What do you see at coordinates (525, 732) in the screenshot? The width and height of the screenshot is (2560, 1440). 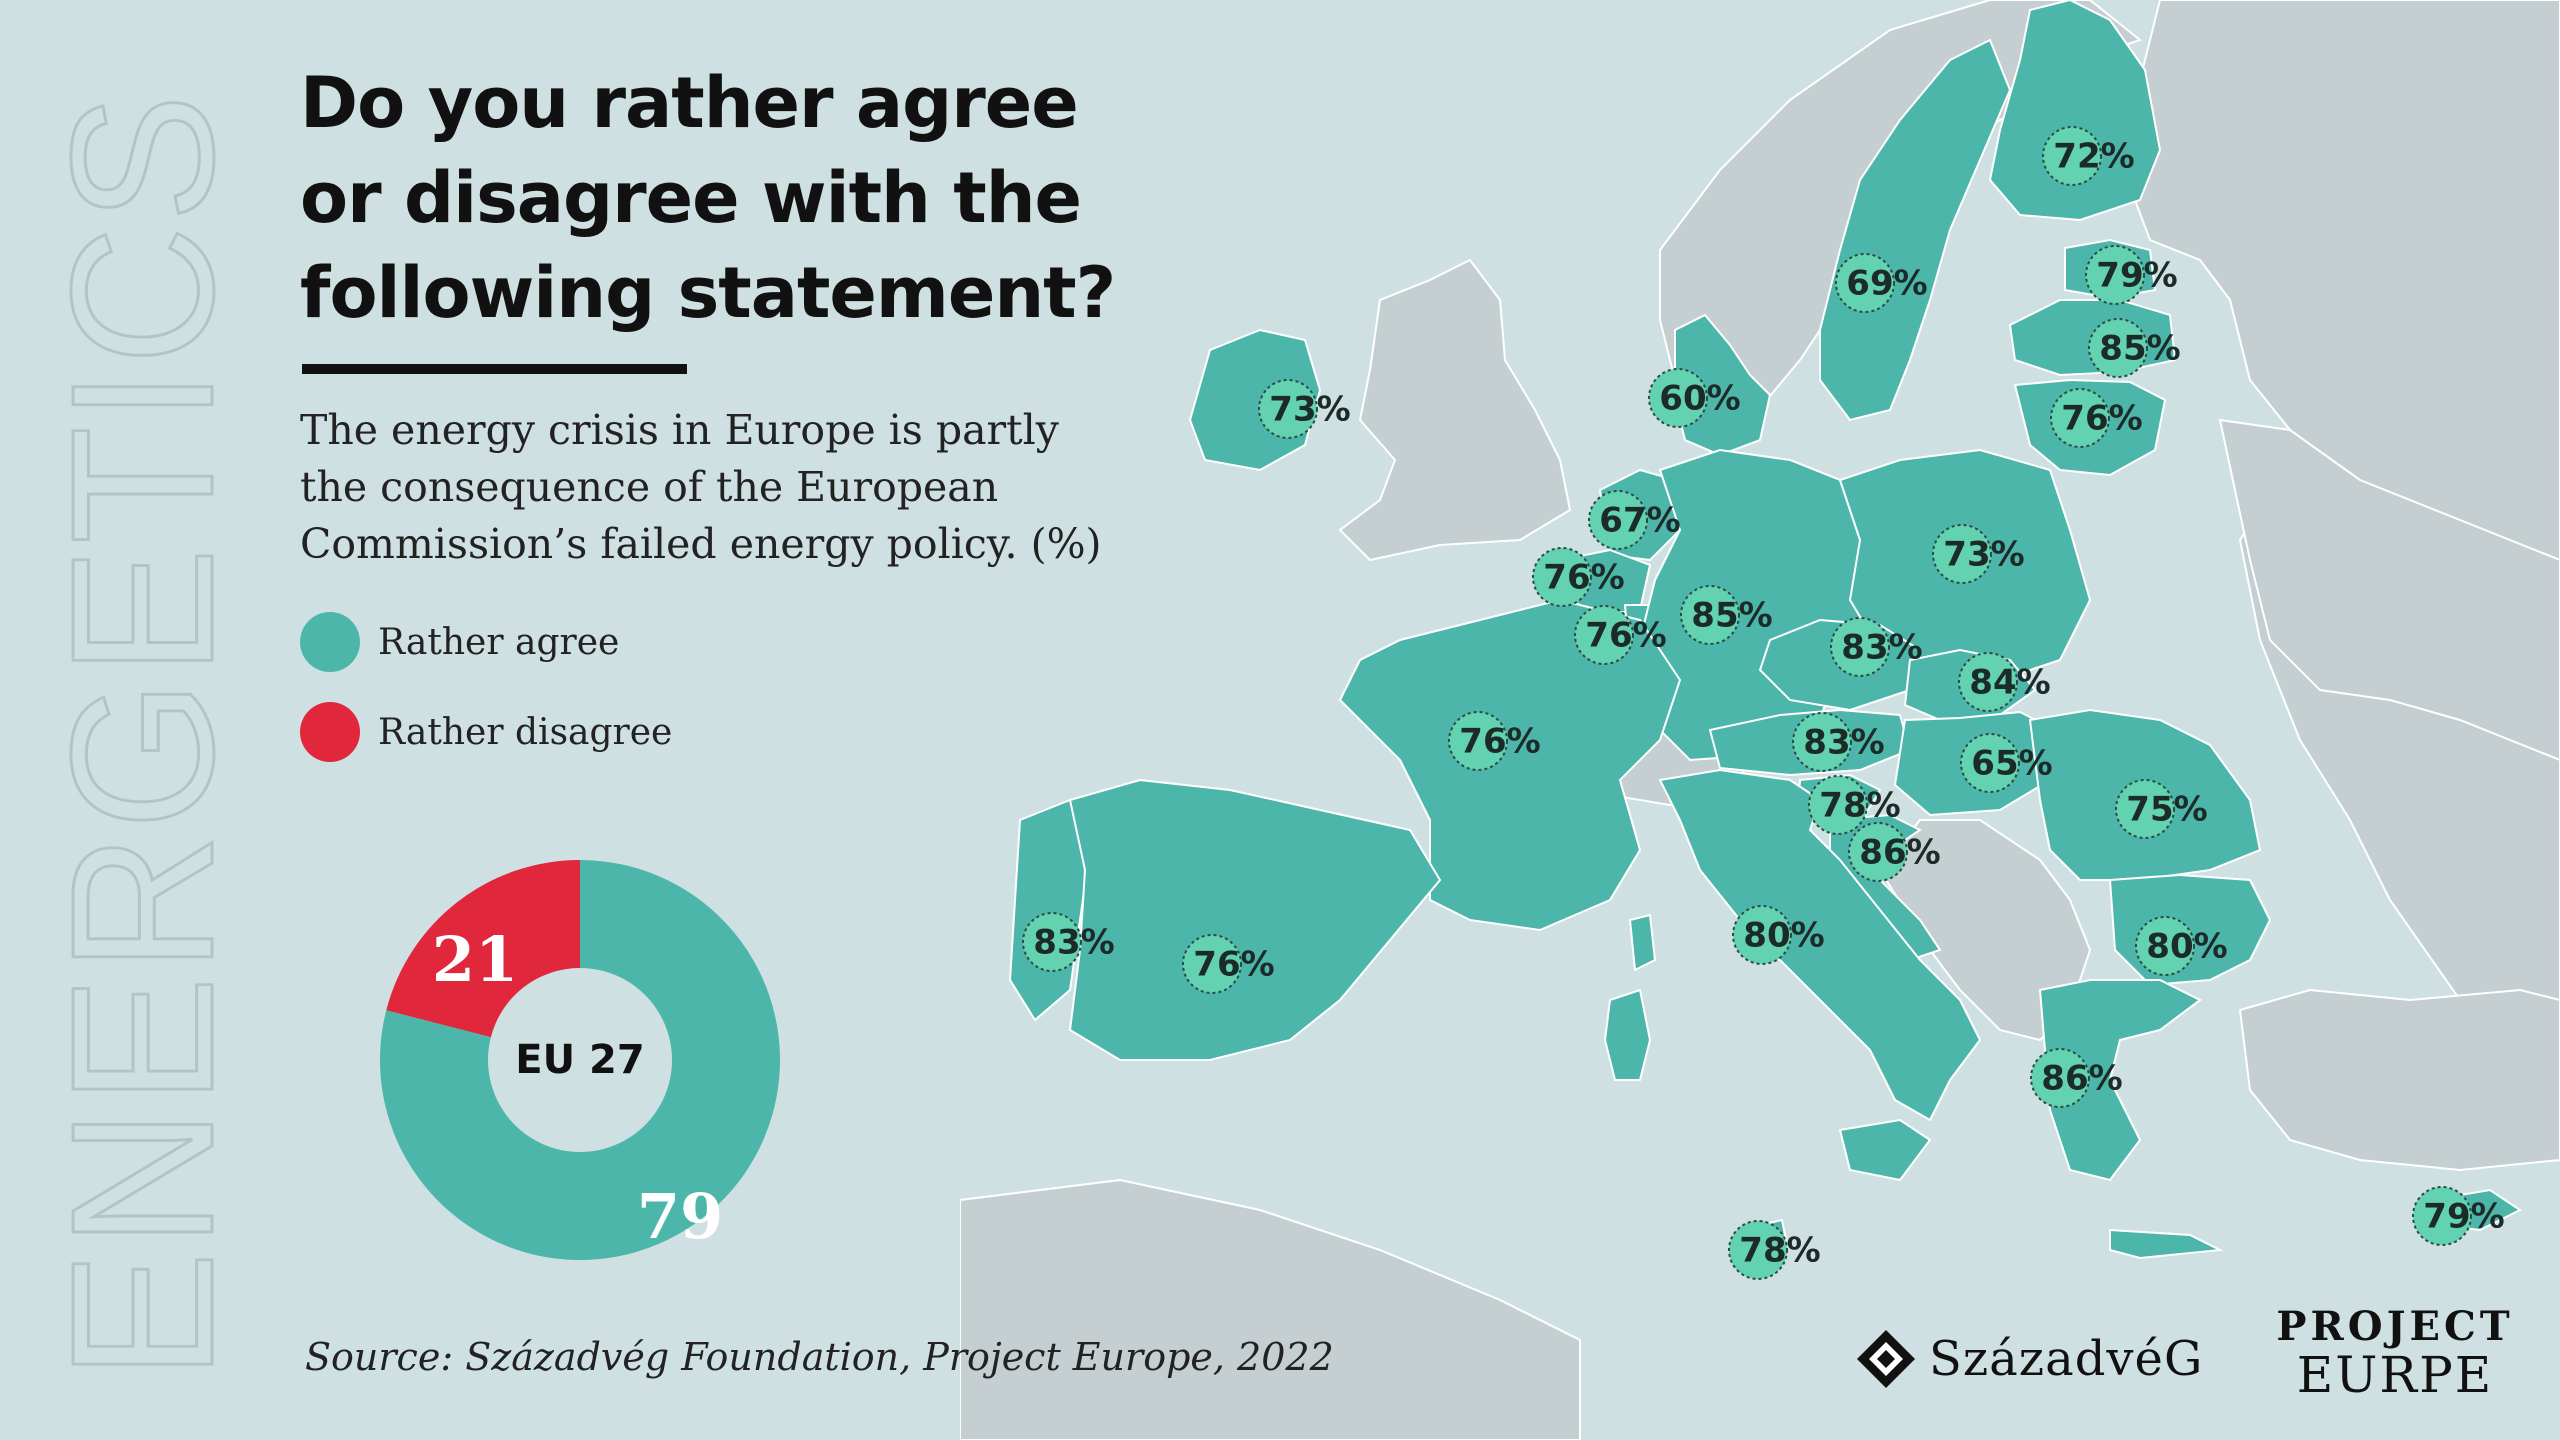 I see `legend-label-disagree: Rather disagree` at bounding box center [525, 732].